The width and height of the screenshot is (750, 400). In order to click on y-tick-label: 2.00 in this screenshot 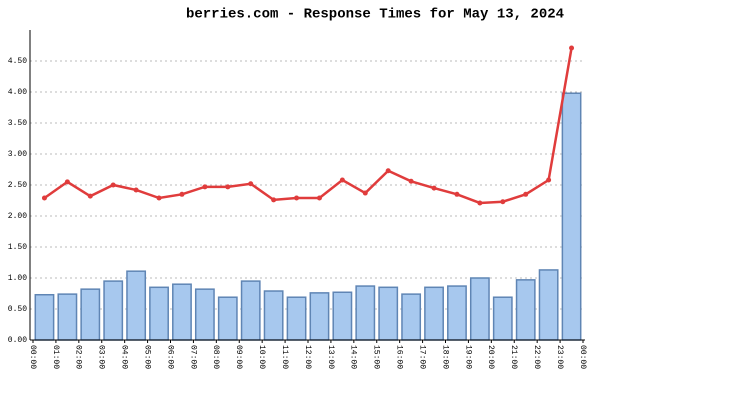, I will do `click(17, 216)`.